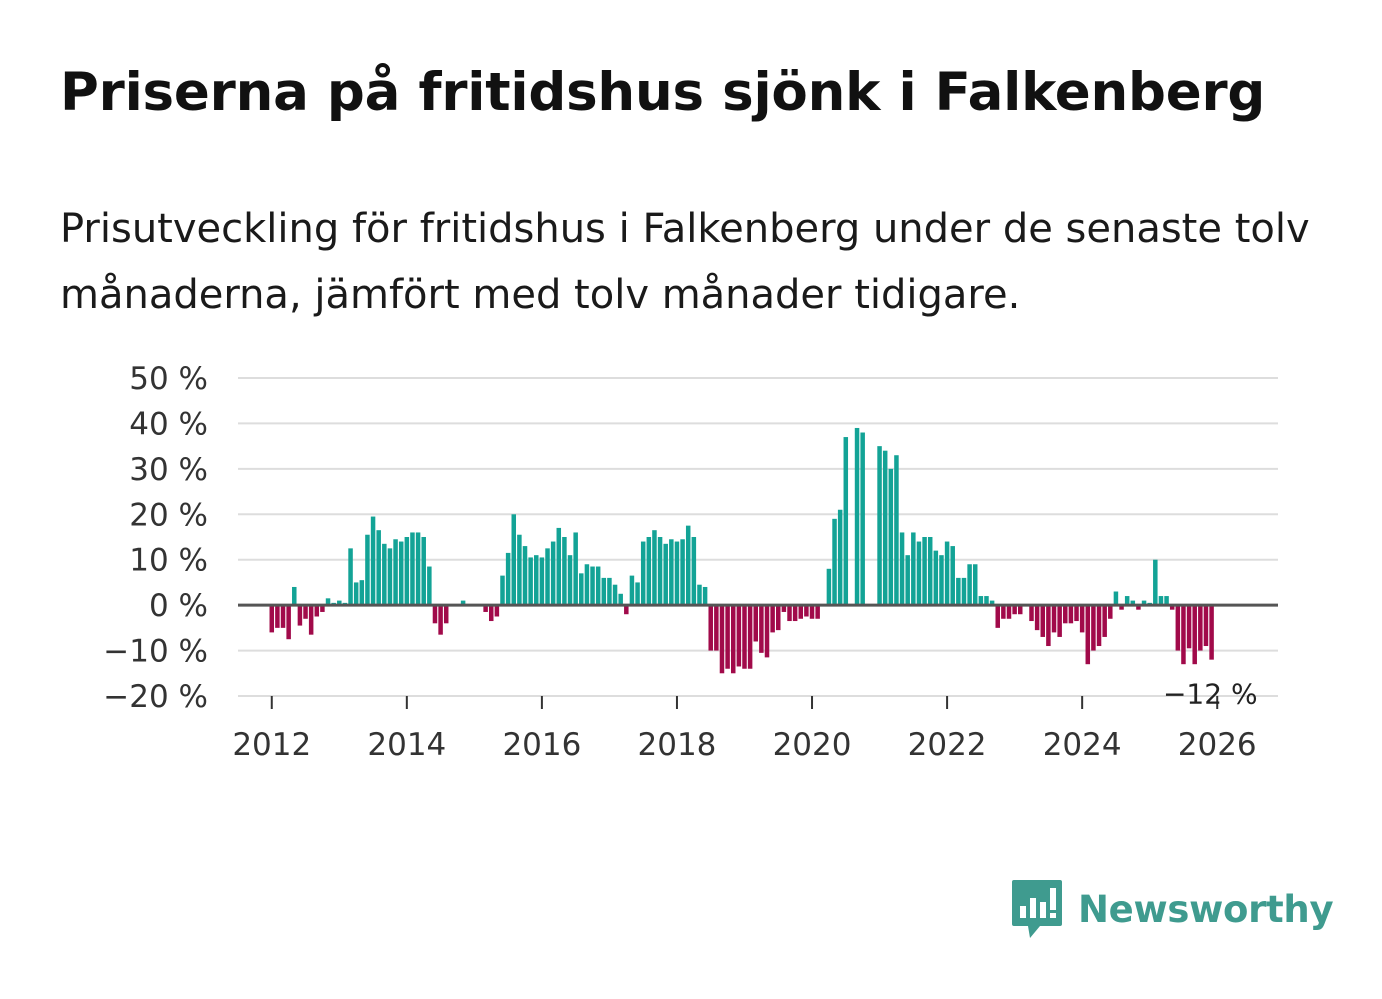 This screenshot has width=1382, height=999. What do you see at coordinates (947, 745) in the screenshot?
I see `x-tick-label: 2022` at bounding box center [947, 745].